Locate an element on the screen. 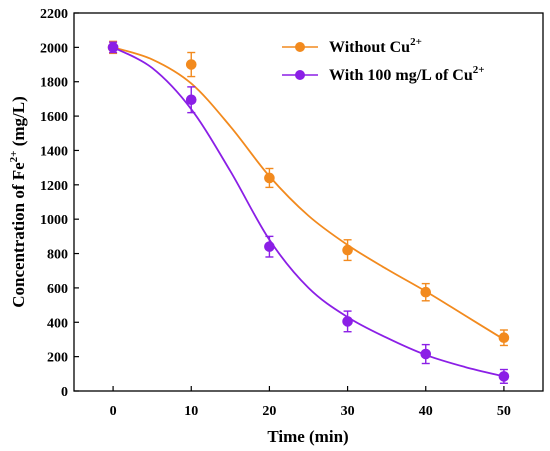 This screenshot has height=451, width=550. x-tick-label-3: 30 is located at coordinates (348, 411).